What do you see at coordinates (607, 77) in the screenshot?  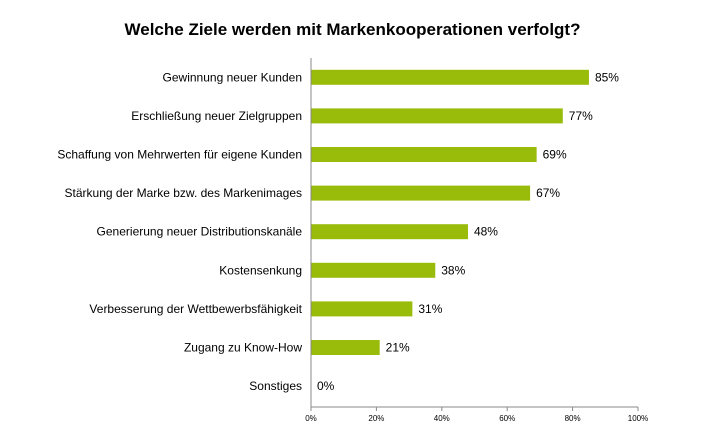 I see `data-label: 85%` at bounding box center [607, 77].